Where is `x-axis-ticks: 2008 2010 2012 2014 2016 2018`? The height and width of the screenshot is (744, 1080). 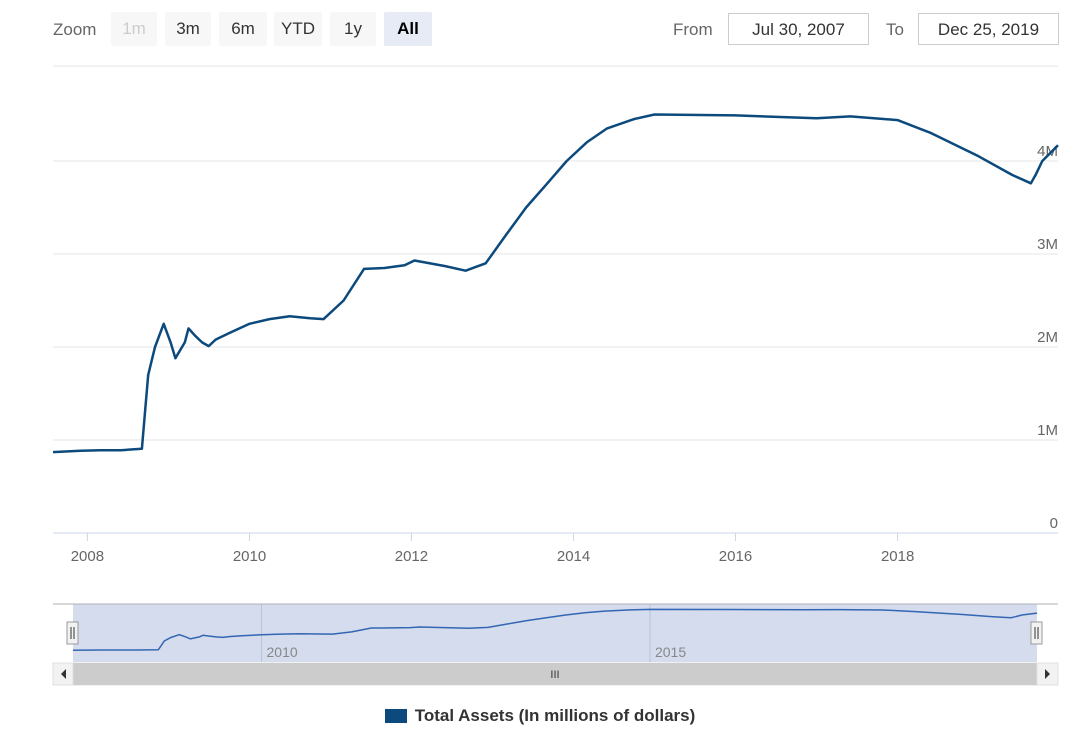
x-axis-ticks: 2008 2010 2012 2014 2016 2018 is located at coordinates (492, 549).